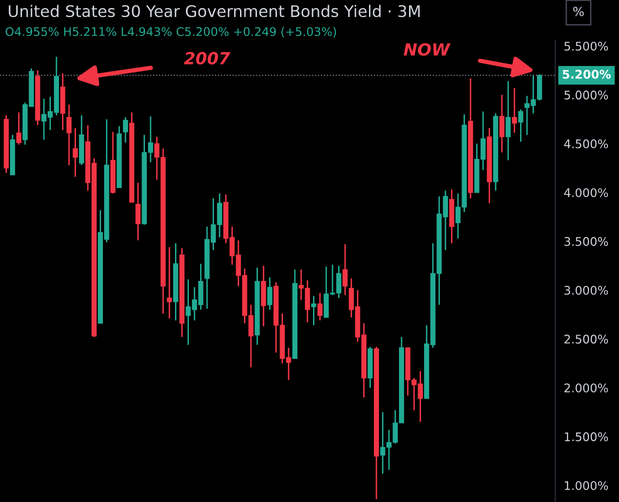 This screenshot has width=619, height=502. What do you see at coordinates (171, 32) in the screenshot?
I see `chart-subtitle: O4.955% H5.211% L4.943% C5.200% +0.249 (+5.03%)` at bounding box center [171, 32].